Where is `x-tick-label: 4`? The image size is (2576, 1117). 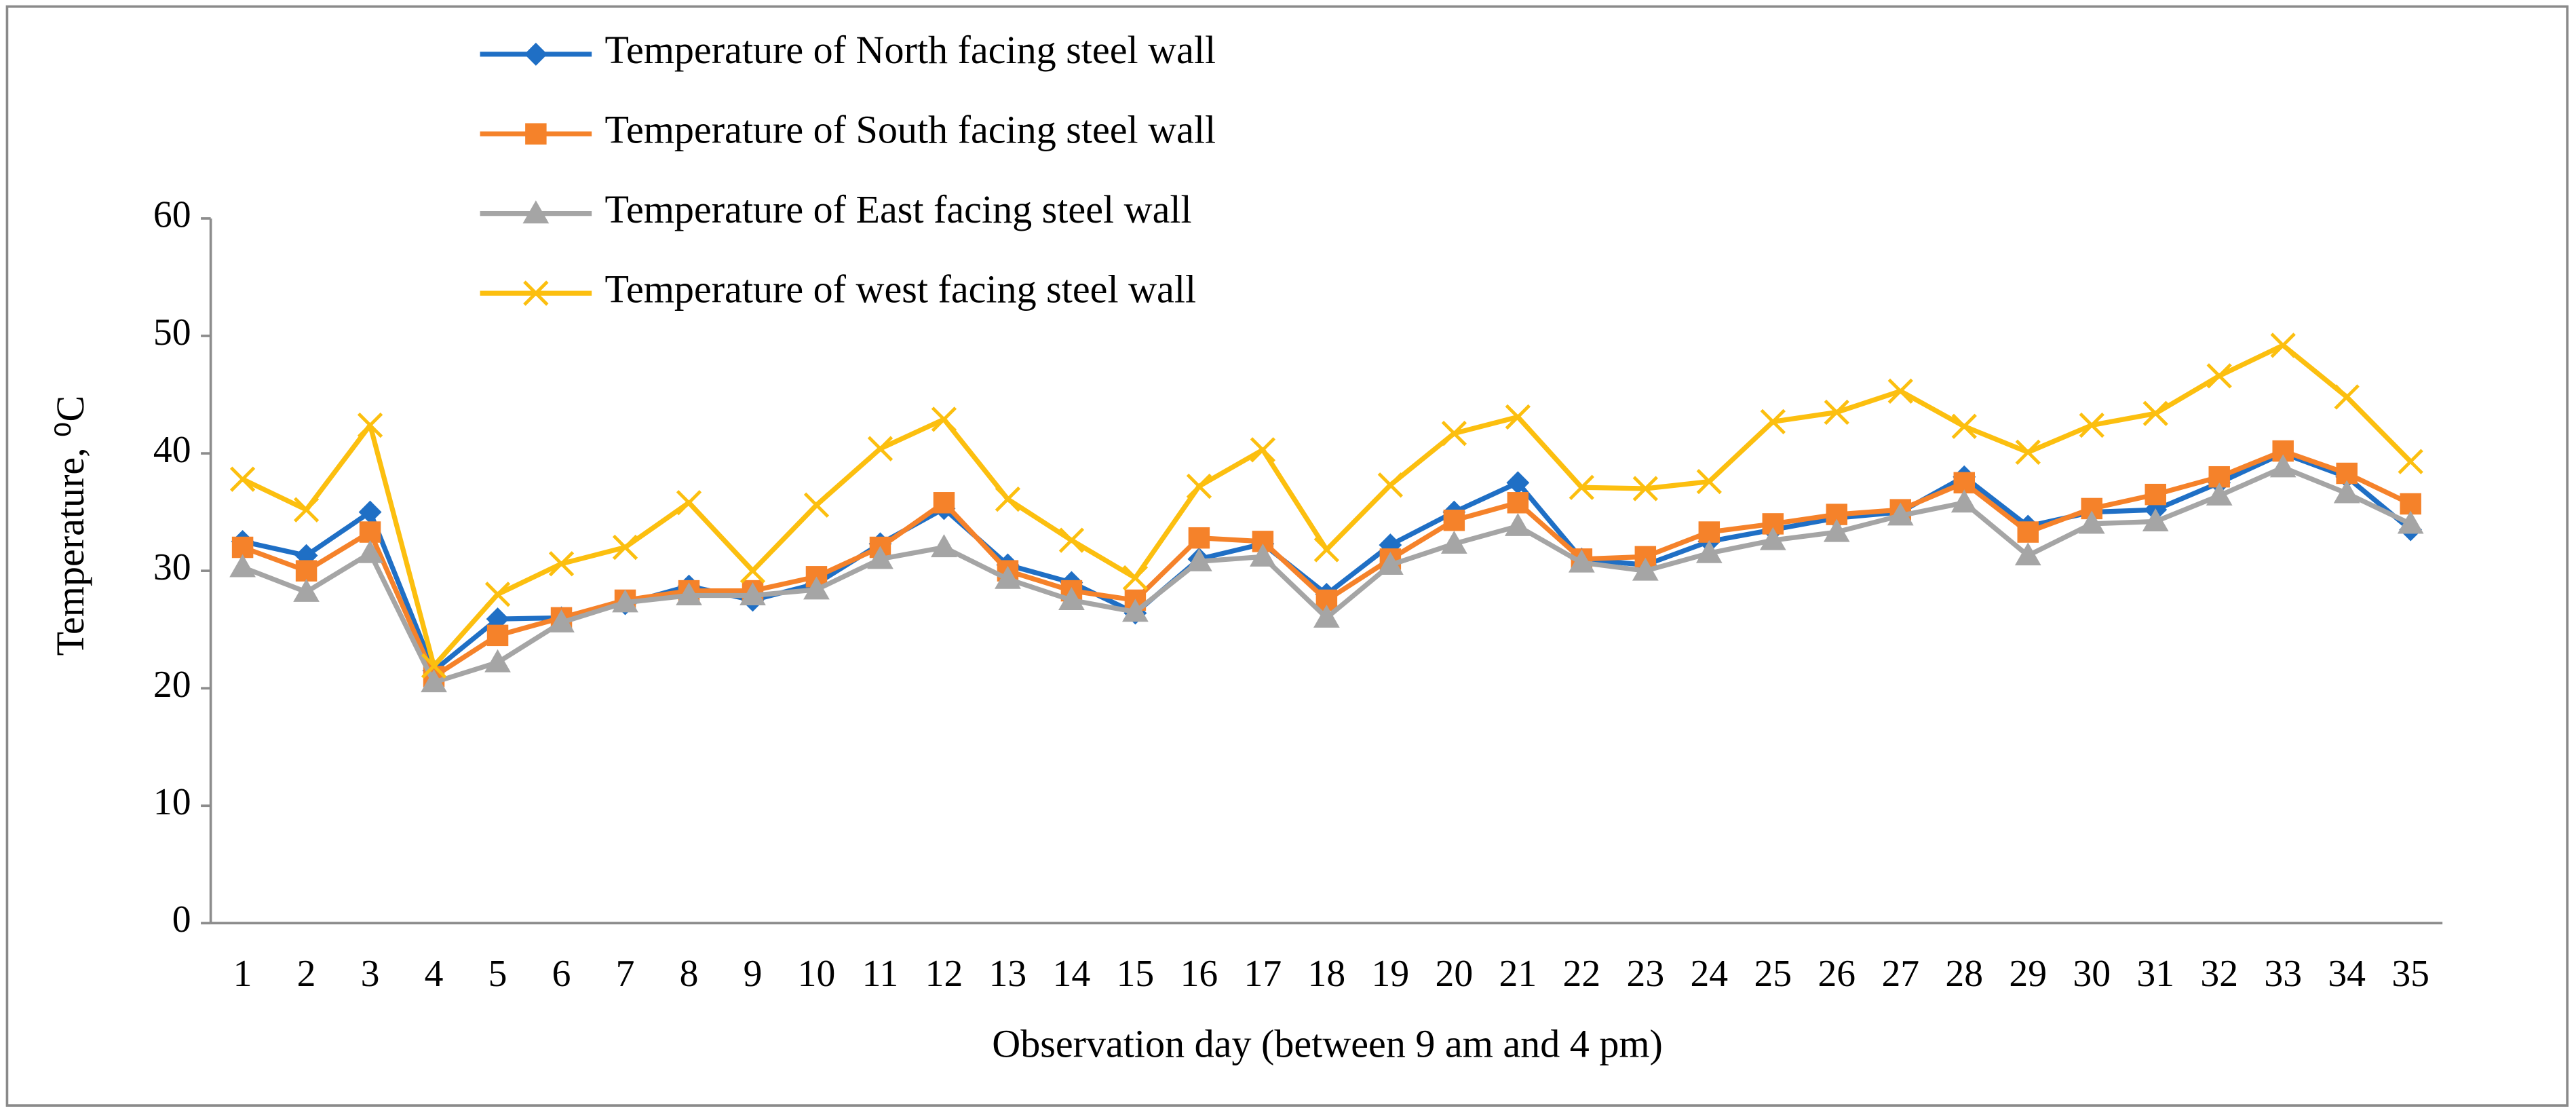 x-tick-label: 4 is located at coordinates (434, 974).